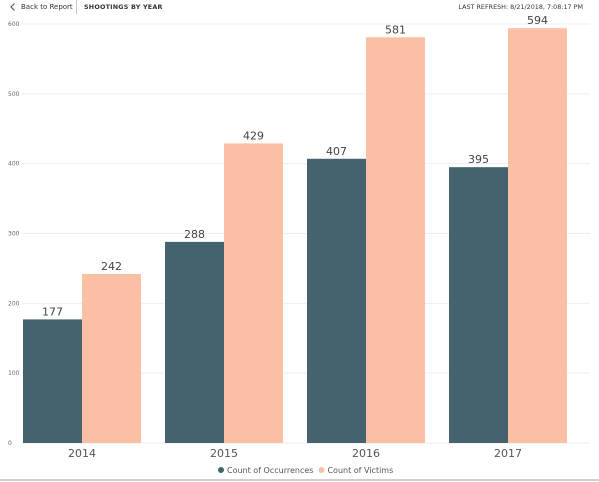  Describe the element at coordinates (395, 240) in the screenshot. I see `bar-victims-2016` at that location.